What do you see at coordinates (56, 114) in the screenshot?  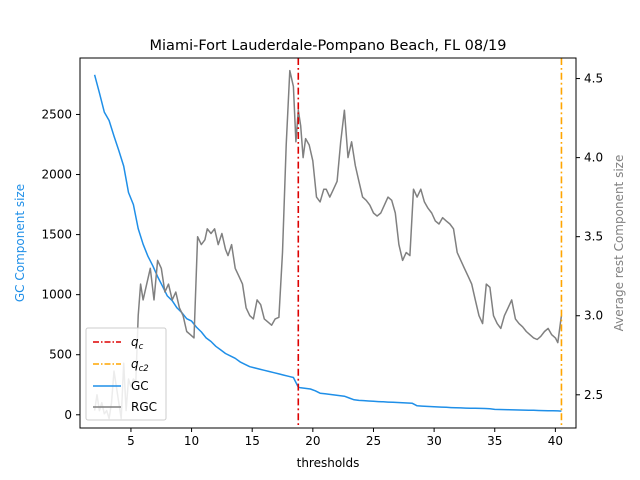 I see `y-left-tick-label: 2500` at bounding box center [56, 114].